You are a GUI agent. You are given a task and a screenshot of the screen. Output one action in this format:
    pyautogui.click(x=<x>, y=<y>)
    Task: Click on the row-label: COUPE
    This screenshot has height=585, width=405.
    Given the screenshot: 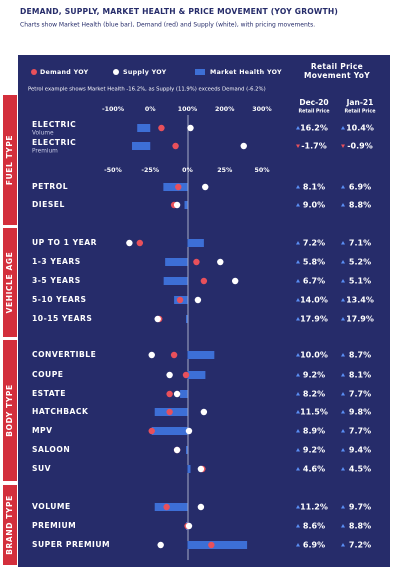 What is the action you would take?
    pyautogui.click(x=47, y=374)
    